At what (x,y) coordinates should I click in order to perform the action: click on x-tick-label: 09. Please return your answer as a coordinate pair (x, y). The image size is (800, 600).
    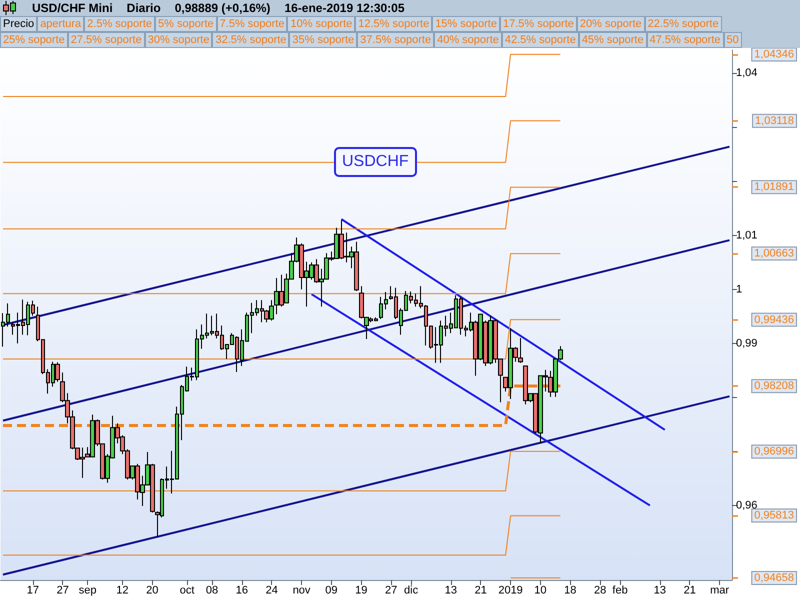
    Looking at the image, I should click on (331, 590).